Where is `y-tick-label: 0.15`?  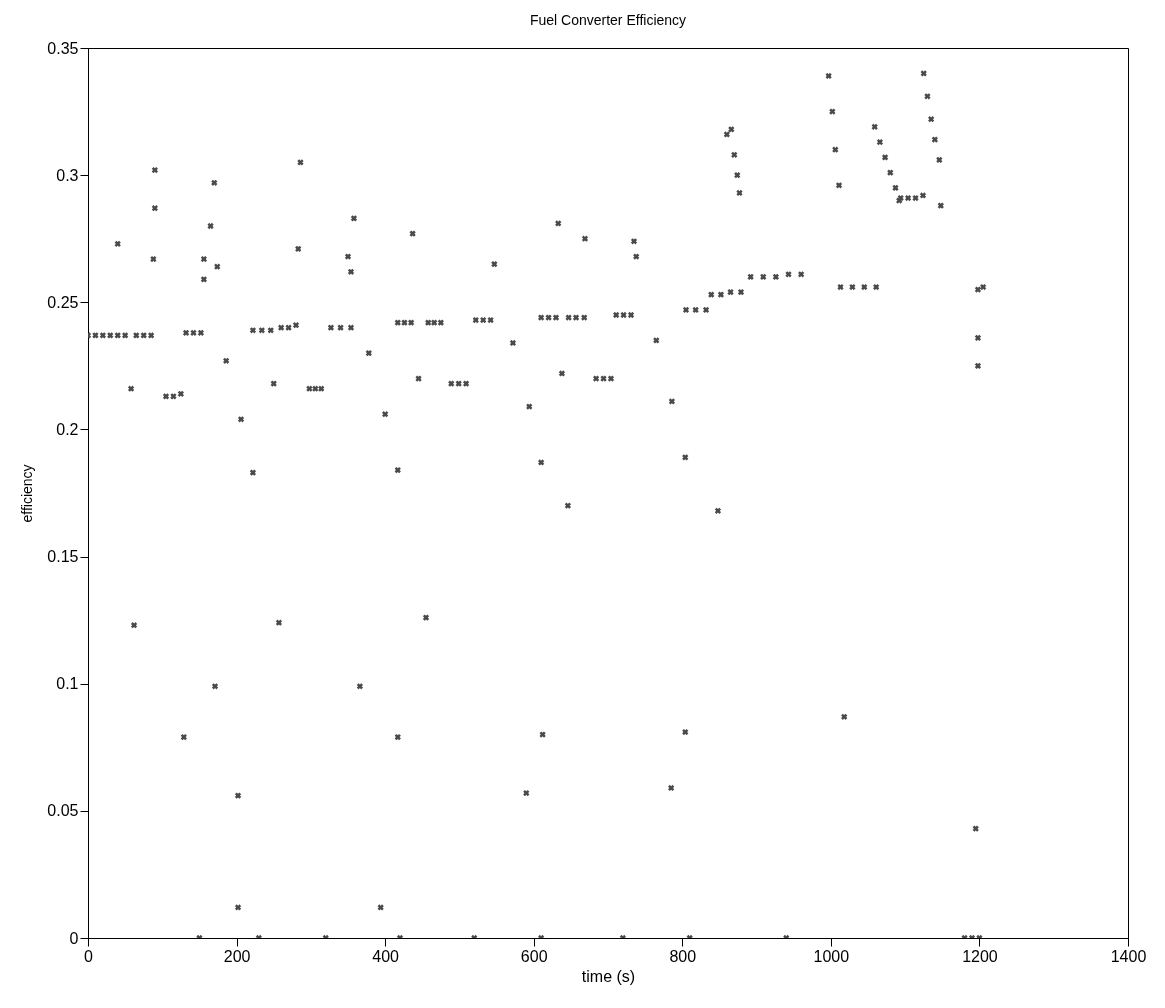
y-tick-label: 0.15 is located at coordinates (63, 557).